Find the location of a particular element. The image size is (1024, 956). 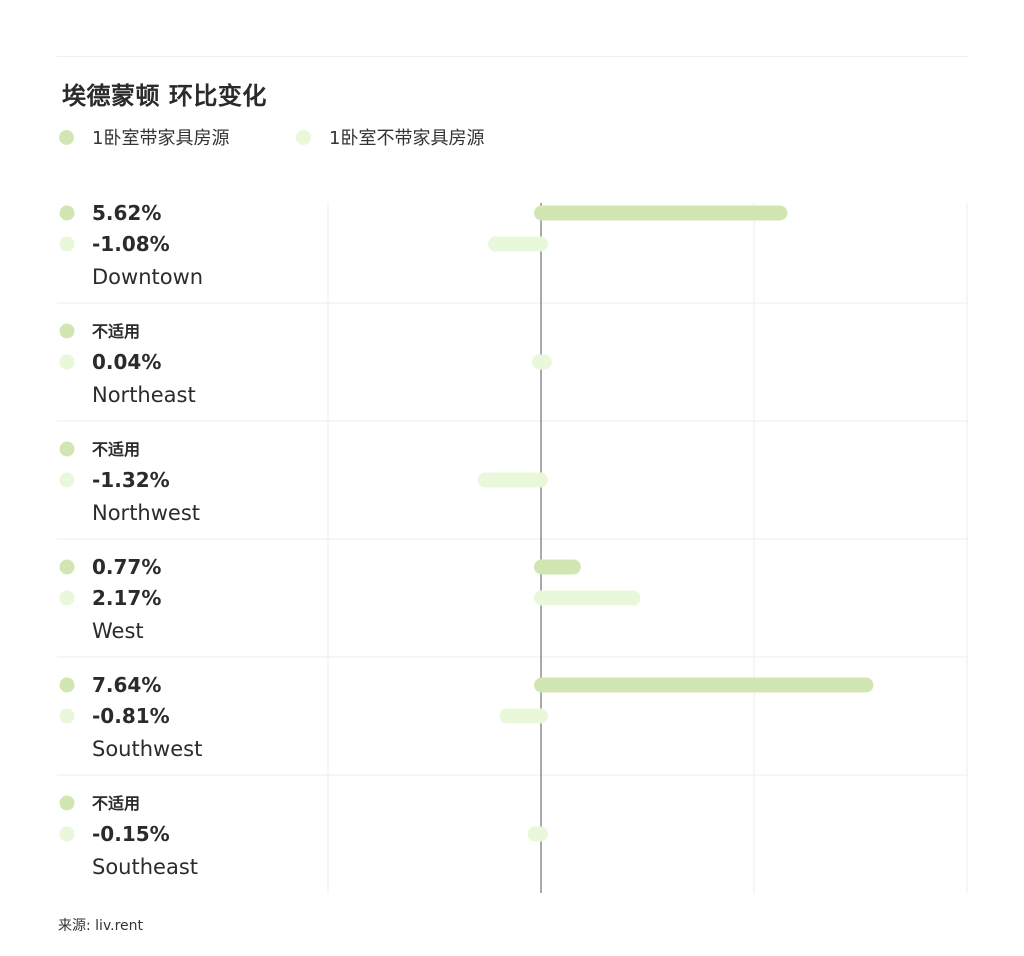

legend-label-furnished: 1卧室带家具房源 is located at coordinates (161, 138).